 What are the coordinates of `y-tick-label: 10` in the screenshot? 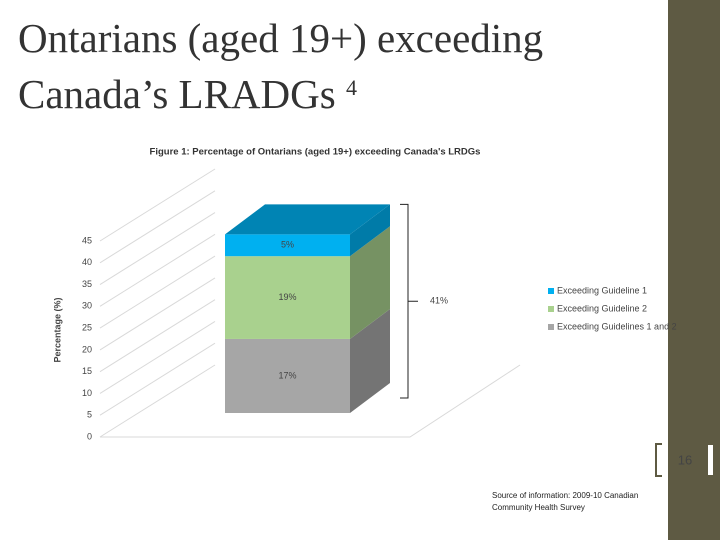 It's located at (87, 393).